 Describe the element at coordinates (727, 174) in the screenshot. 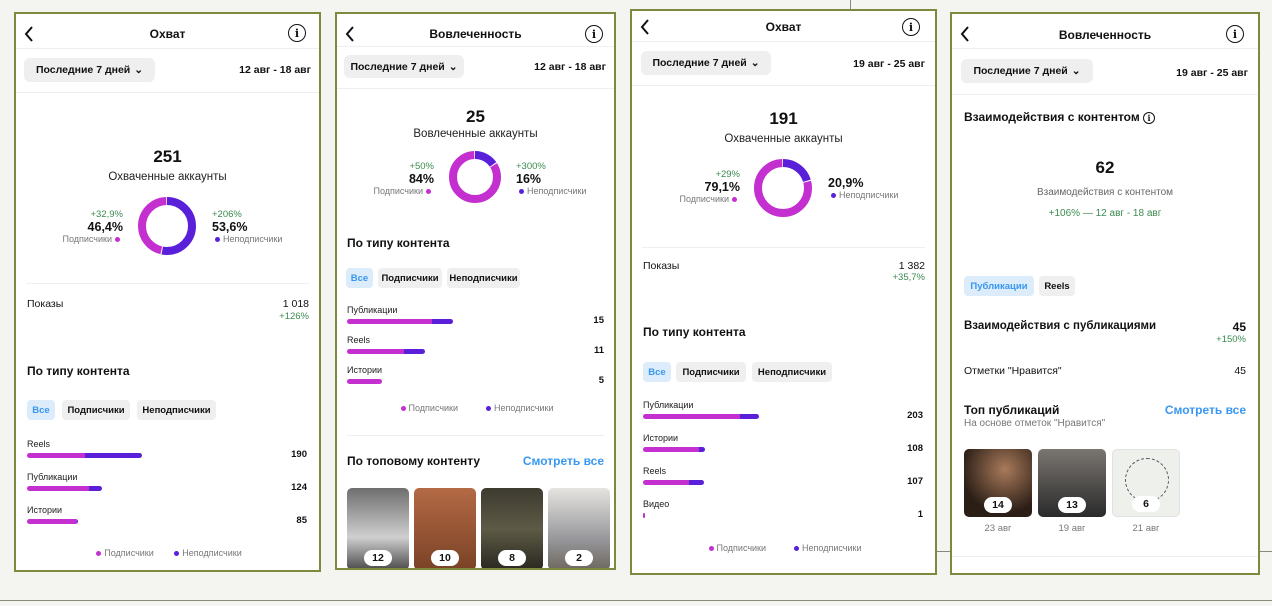

I see `subs-change: +29%` at that location.